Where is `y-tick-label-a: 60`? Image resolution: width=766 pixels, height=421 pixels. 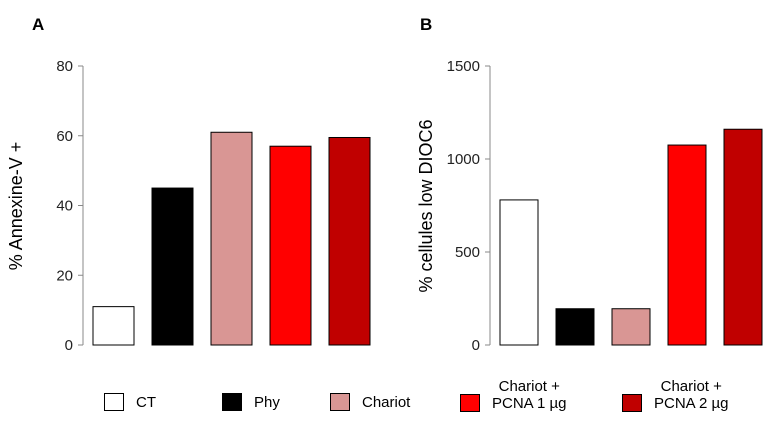 y-tick-label-a: 60 is located at coordinates (64, 136).